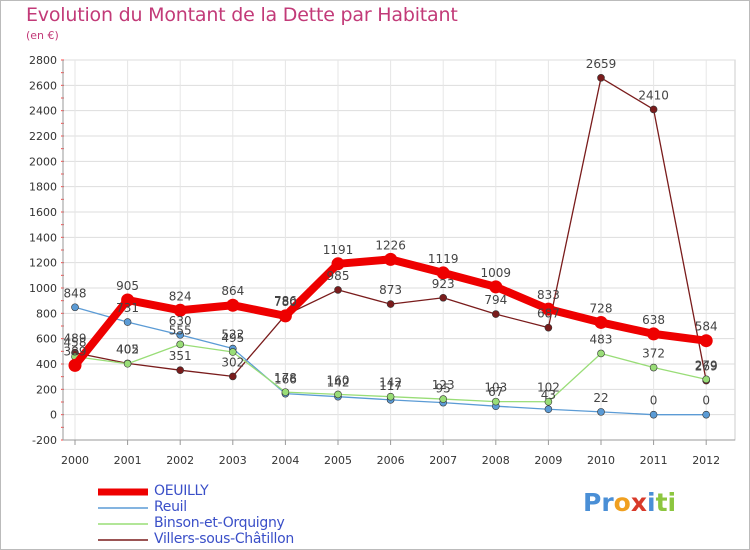 The image size is (750, 550). Describe the element at coordinates (127, 286) in the screenshot. I see `data-label-oeuilly: 905` at that location.